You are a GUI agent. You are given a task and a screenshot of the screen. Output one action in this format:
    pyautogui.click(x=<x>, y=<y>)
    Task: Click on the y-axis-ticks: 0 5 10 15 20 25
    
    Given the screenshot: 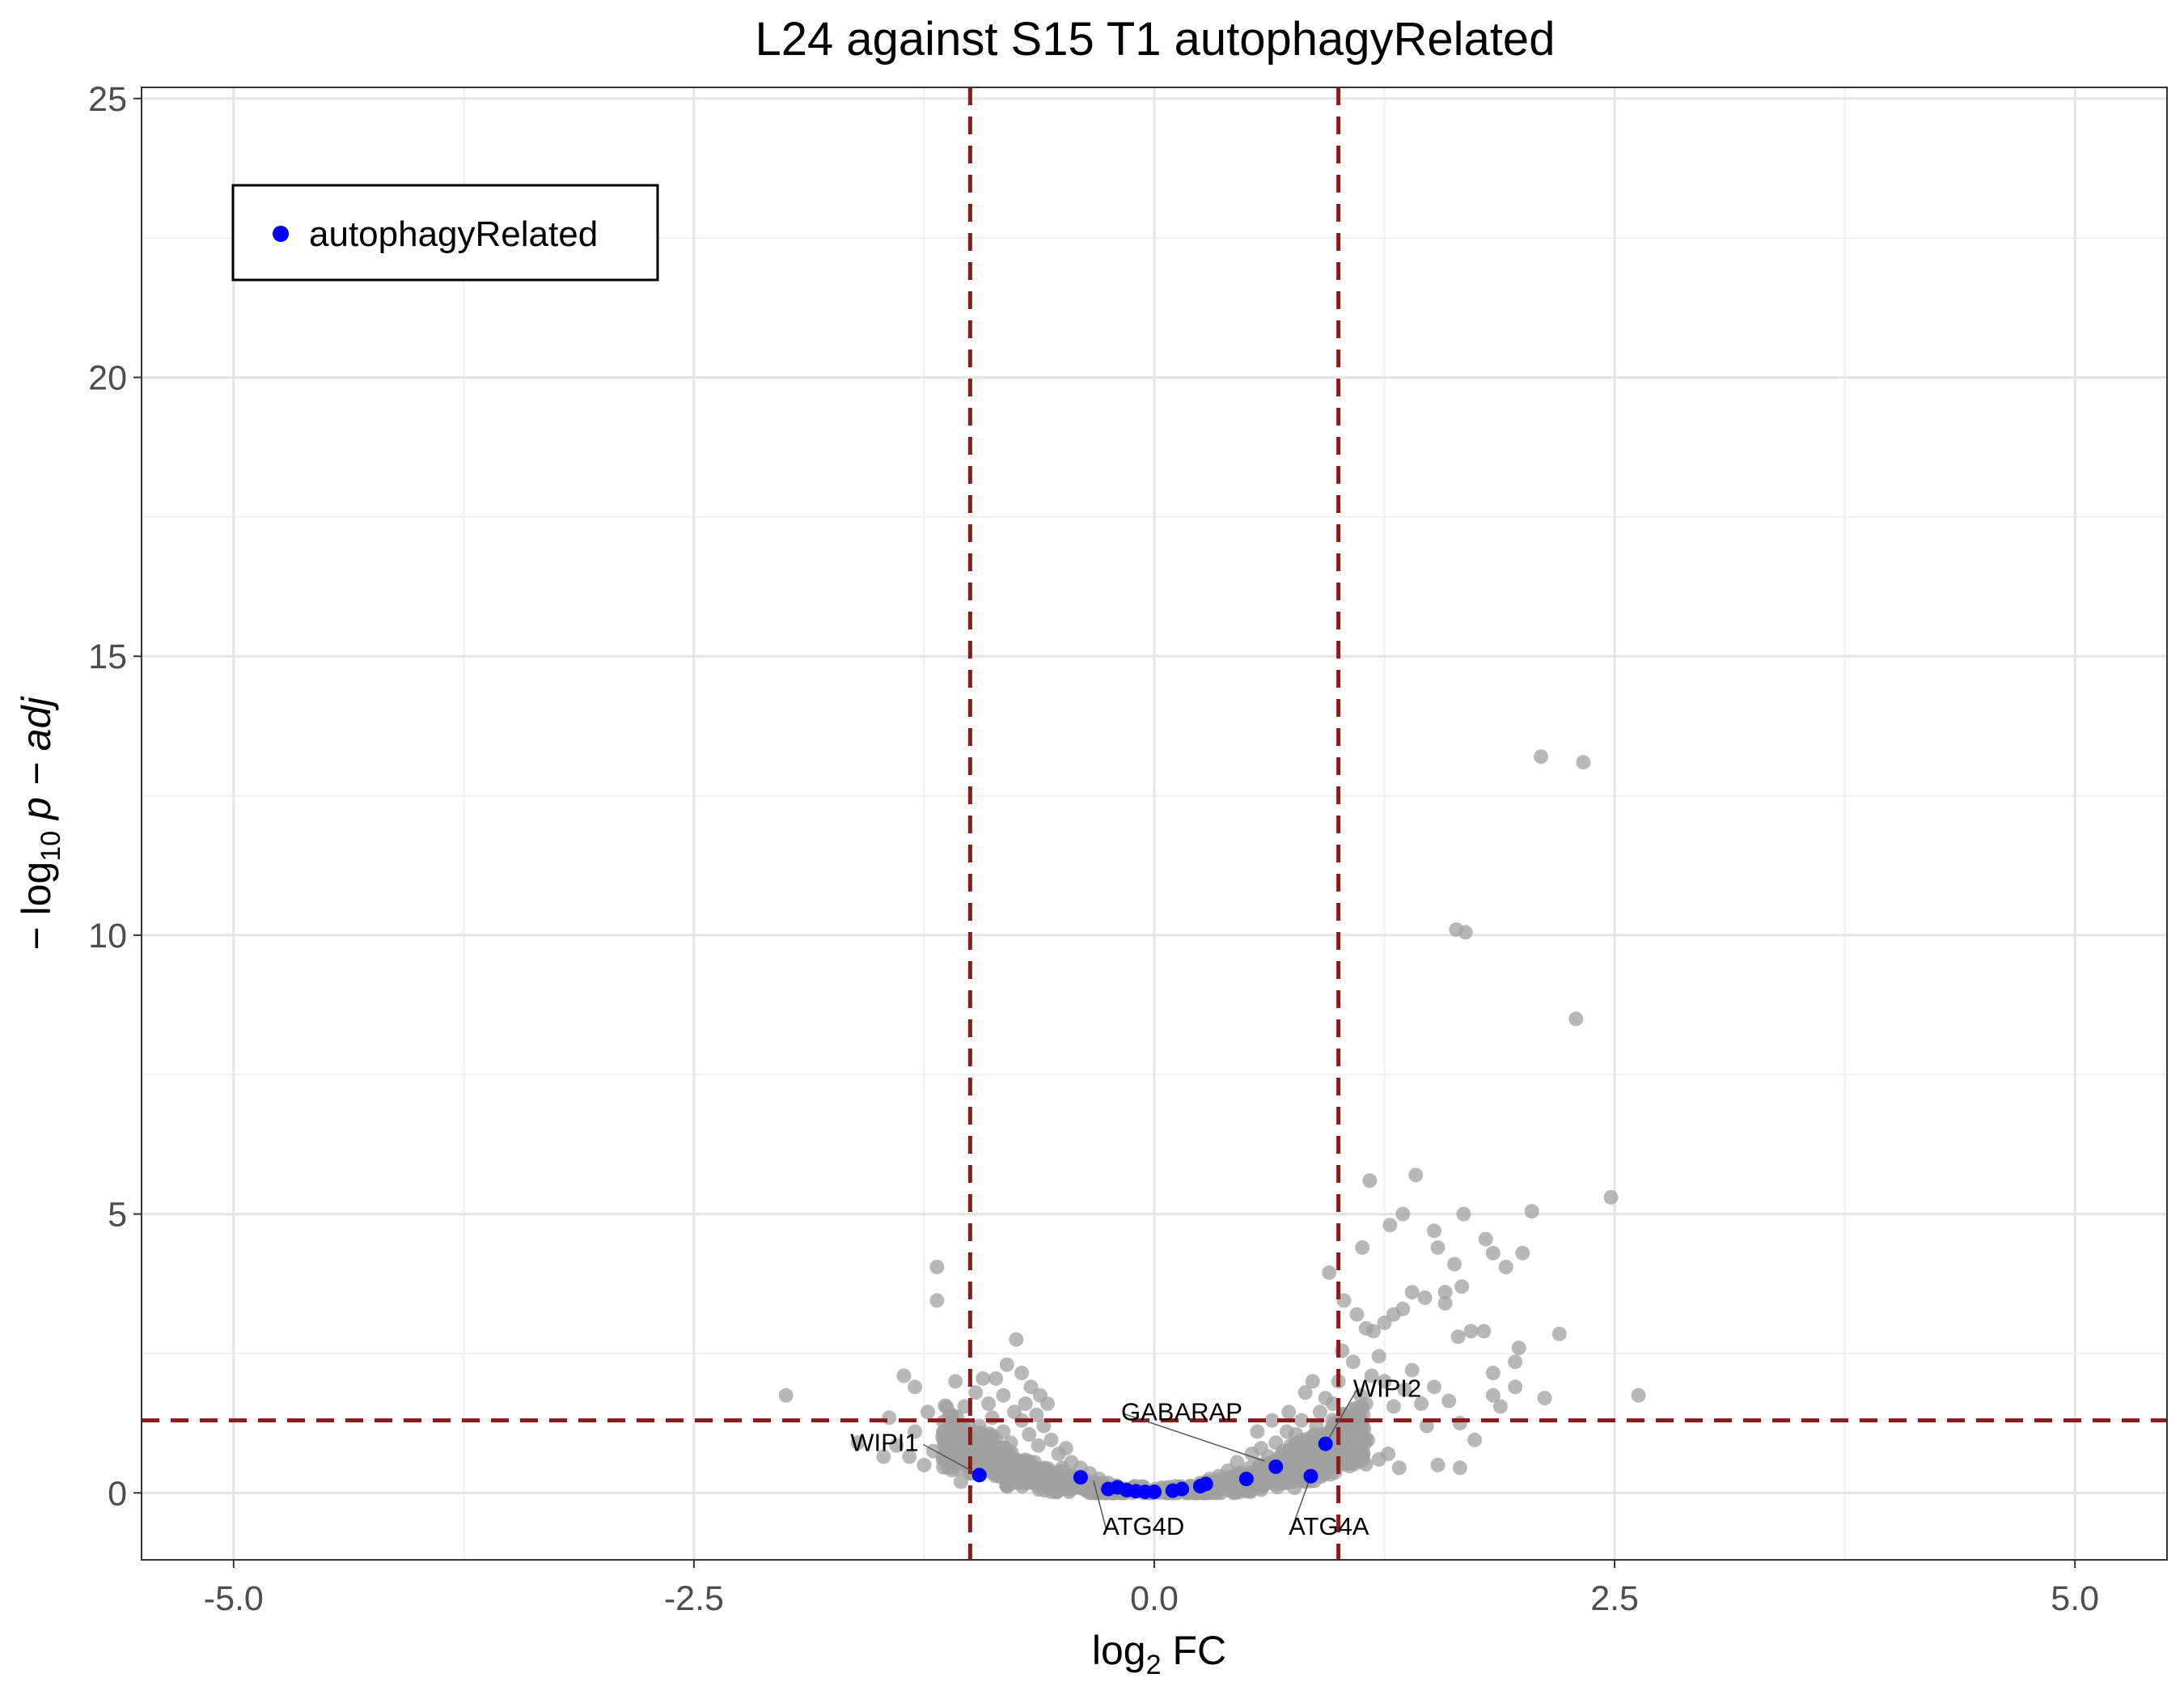 What is the action you would take?
    pyautogui.click(x=115, y=796)
    